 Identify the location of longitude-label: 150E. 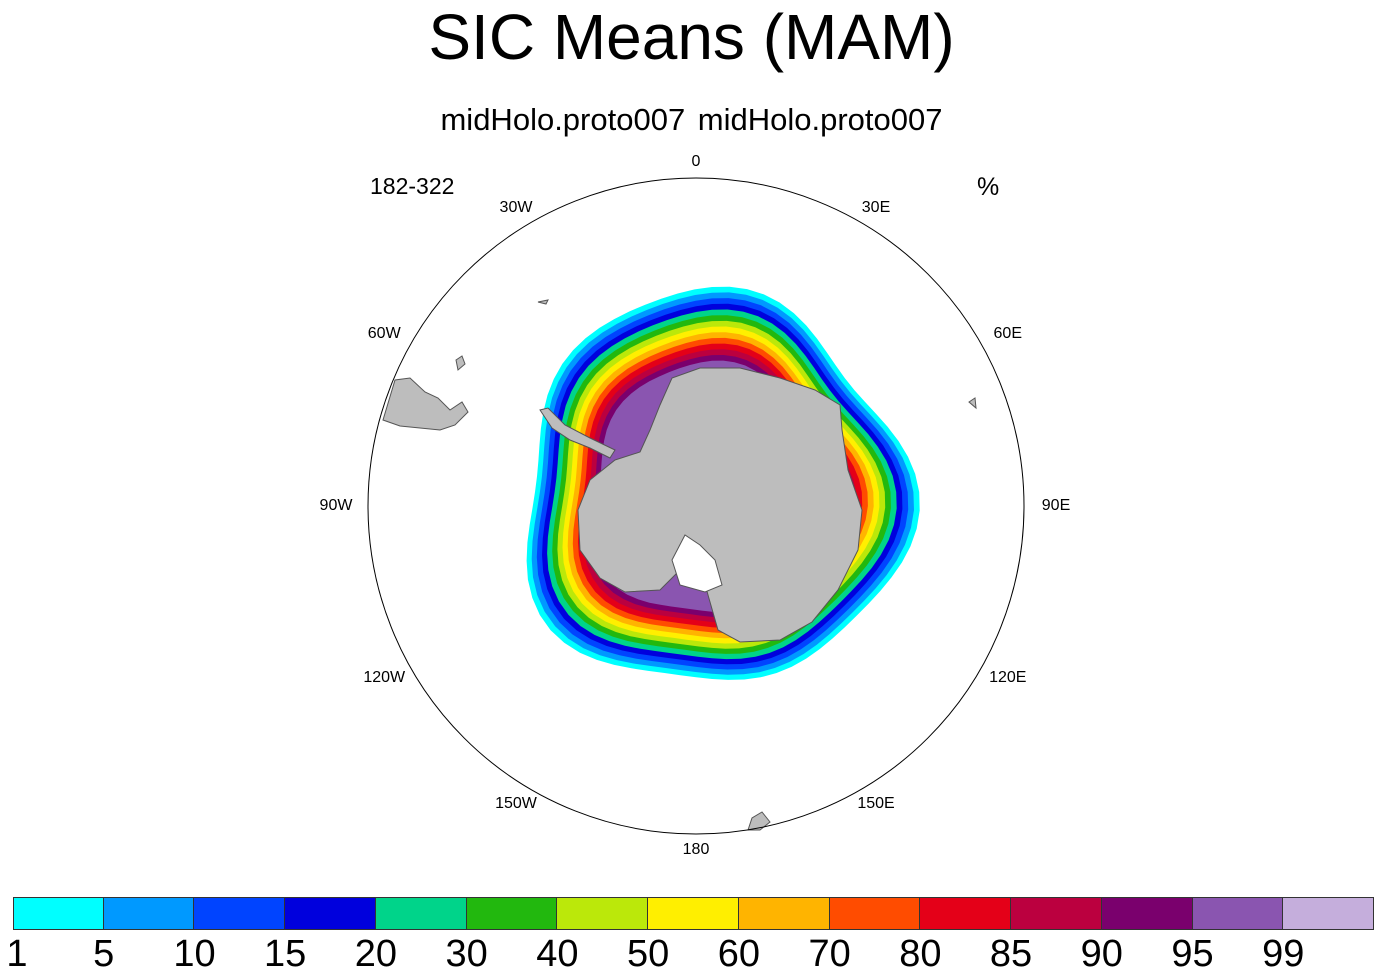
(876, 803).